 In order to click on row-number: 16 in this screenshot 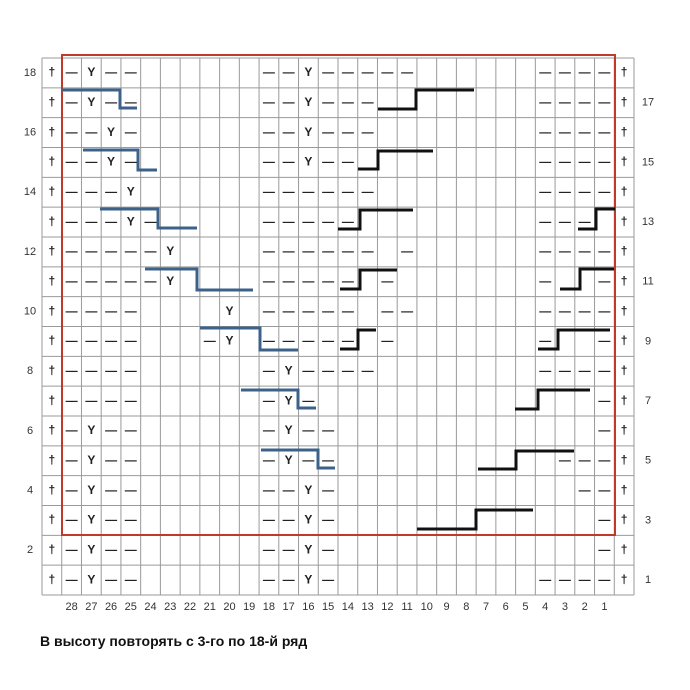, I will do `click(30, 132)`.